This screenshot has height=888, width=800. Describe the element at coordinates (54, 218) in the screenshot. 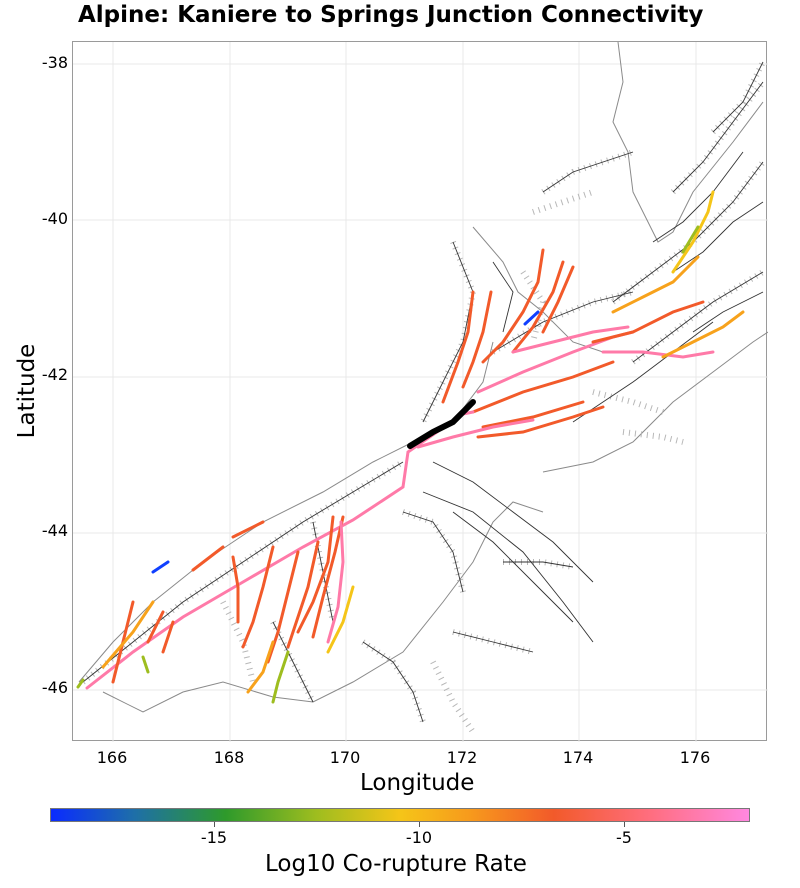

I see `y-tick-label: -40` at that location.